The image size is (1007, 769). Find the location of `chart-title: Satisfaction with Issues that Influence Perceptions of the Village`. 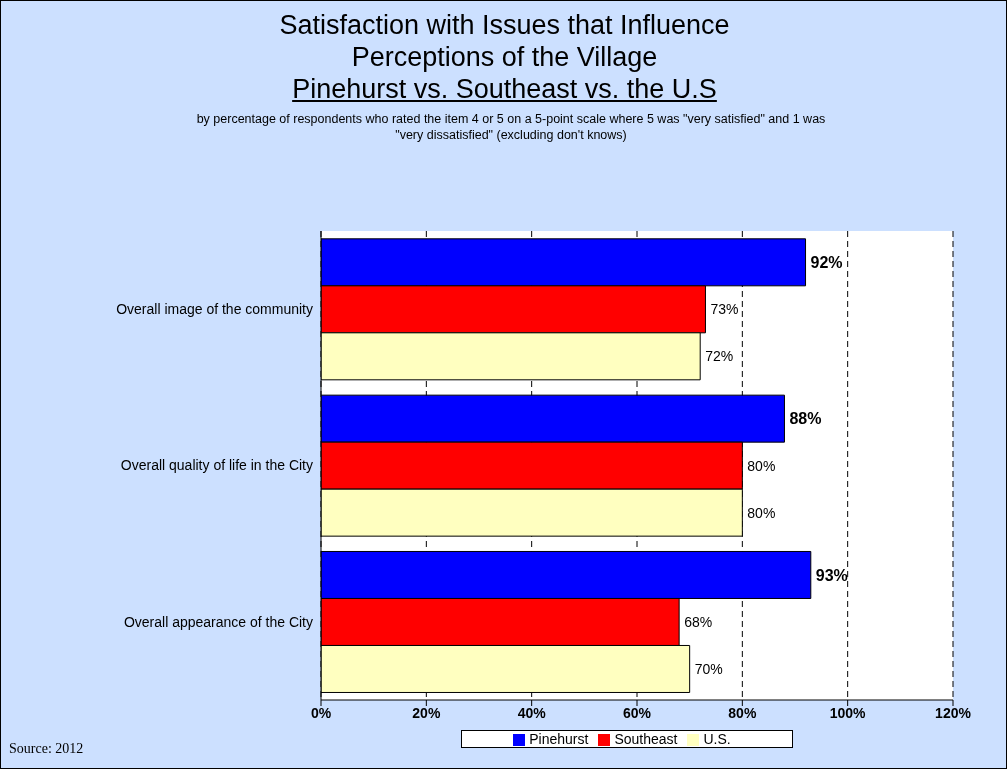

chart-title: Satisfaction with Issues that Influence Perceptions of the Village is located at coordinates (504, 41).